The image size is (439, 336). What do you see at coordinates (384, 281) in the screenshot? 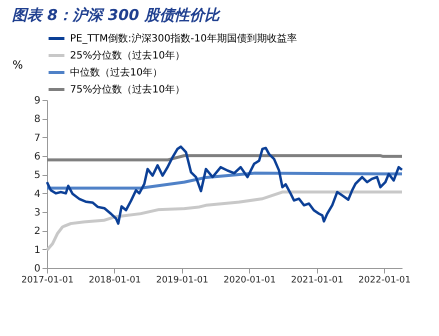
I see `x-tick-label: 2022-01-01` at bounding box center [384, 281].